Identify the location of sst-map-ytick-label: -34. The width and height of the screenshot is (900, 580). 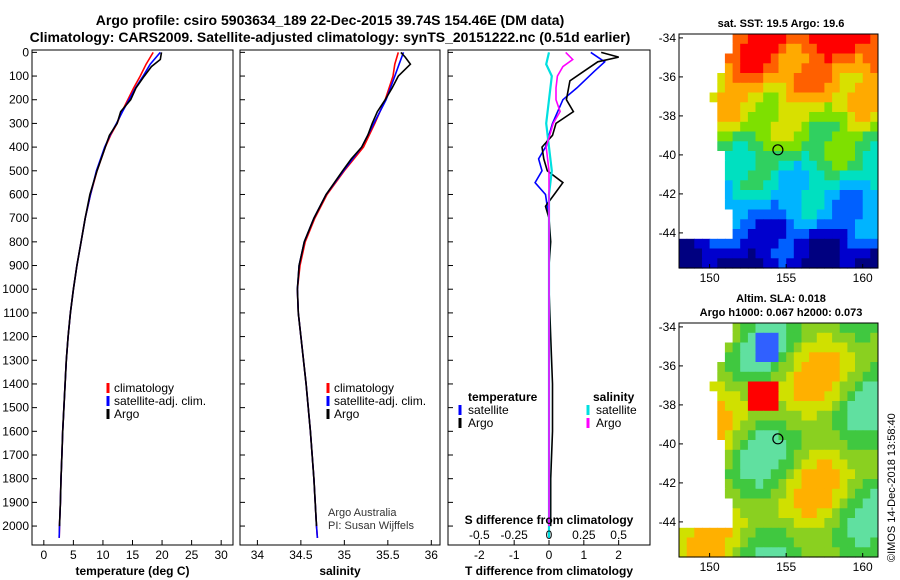
(668, 38).